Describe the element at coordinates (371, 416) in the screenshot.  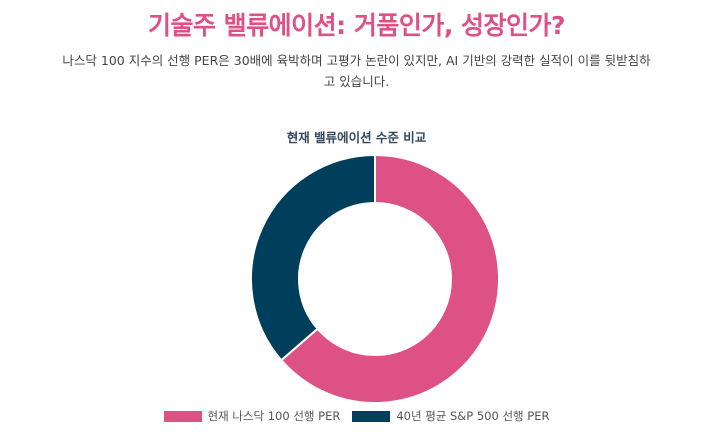
I see `legend-swatch-sp500` at that location.